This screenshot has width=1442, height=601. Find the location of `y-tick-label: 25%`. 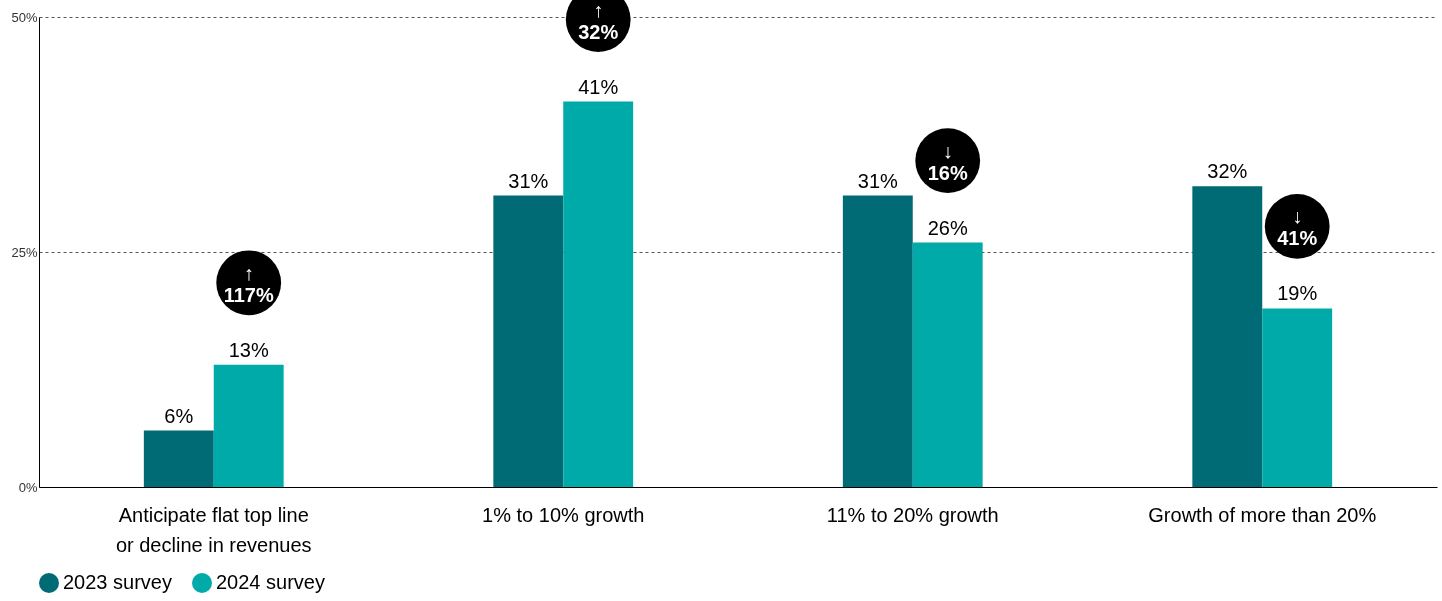

y-tick-label: 25% is located at coordinates (24, 252).